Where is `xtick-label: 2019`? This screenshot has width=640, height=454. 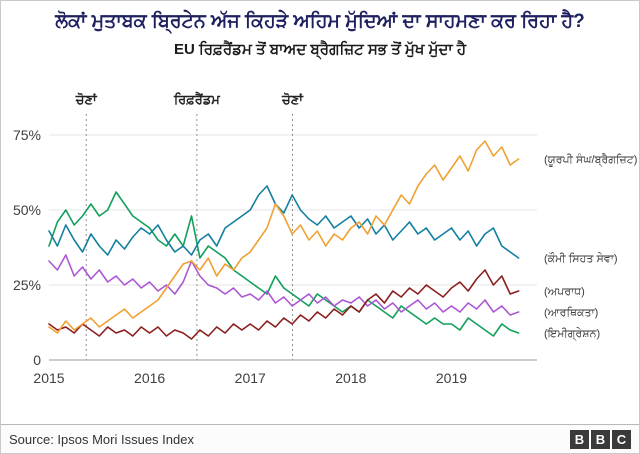
xtick-label: 2019 is located at coordinates (451, 378).